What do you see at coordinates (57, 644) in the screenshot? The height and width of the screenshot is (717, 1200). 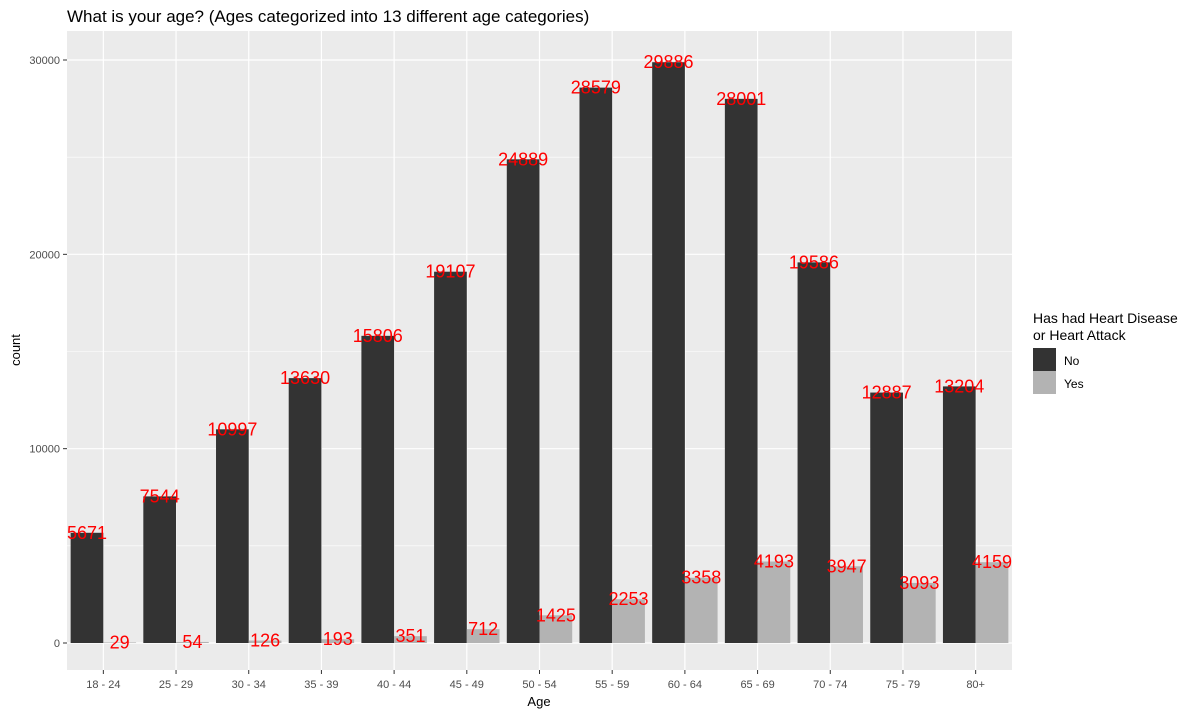 I see `y-tick-label: 0` at bounding box center [57, 644].